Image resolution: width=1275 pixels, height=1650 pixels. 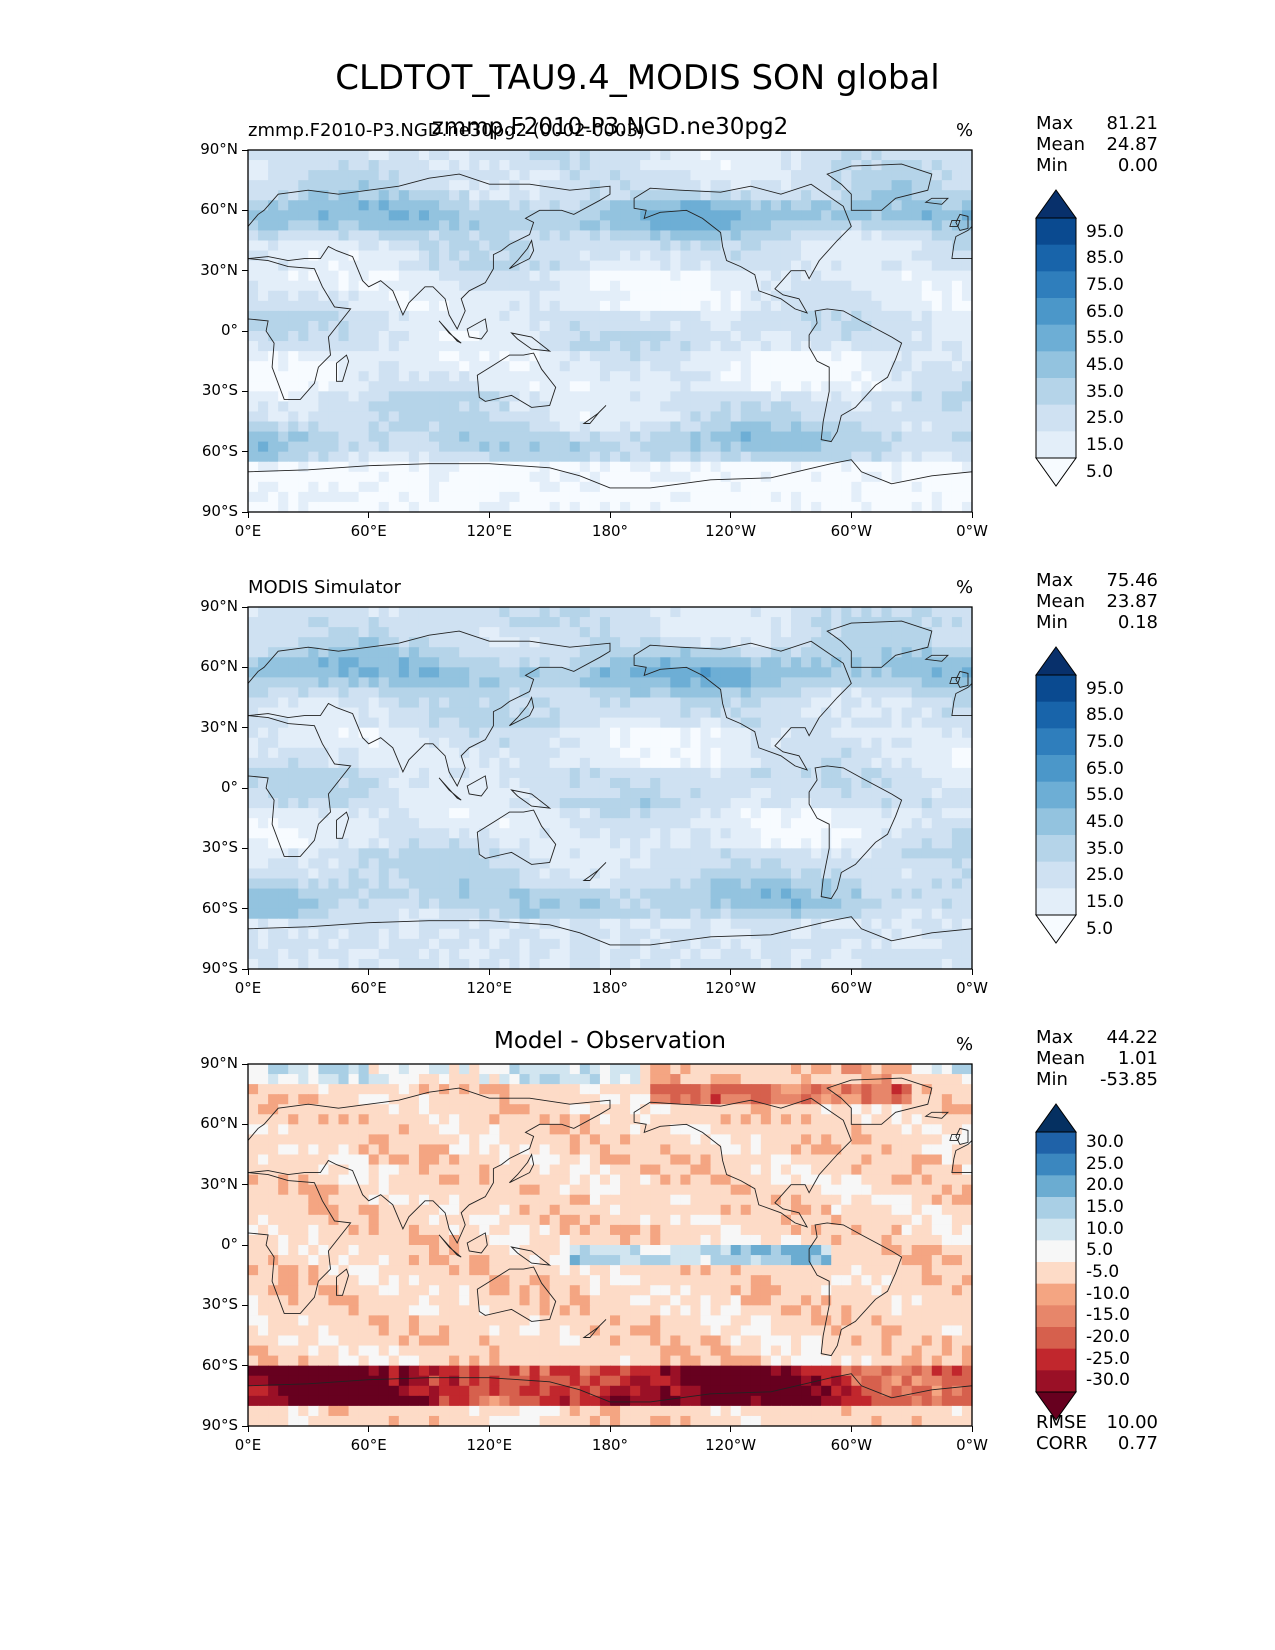 What do you see at coordinates (1105, 338) in the screenshot?
I see `colorbar-tick-label: 55.0` at bounding box center [1105, 338].